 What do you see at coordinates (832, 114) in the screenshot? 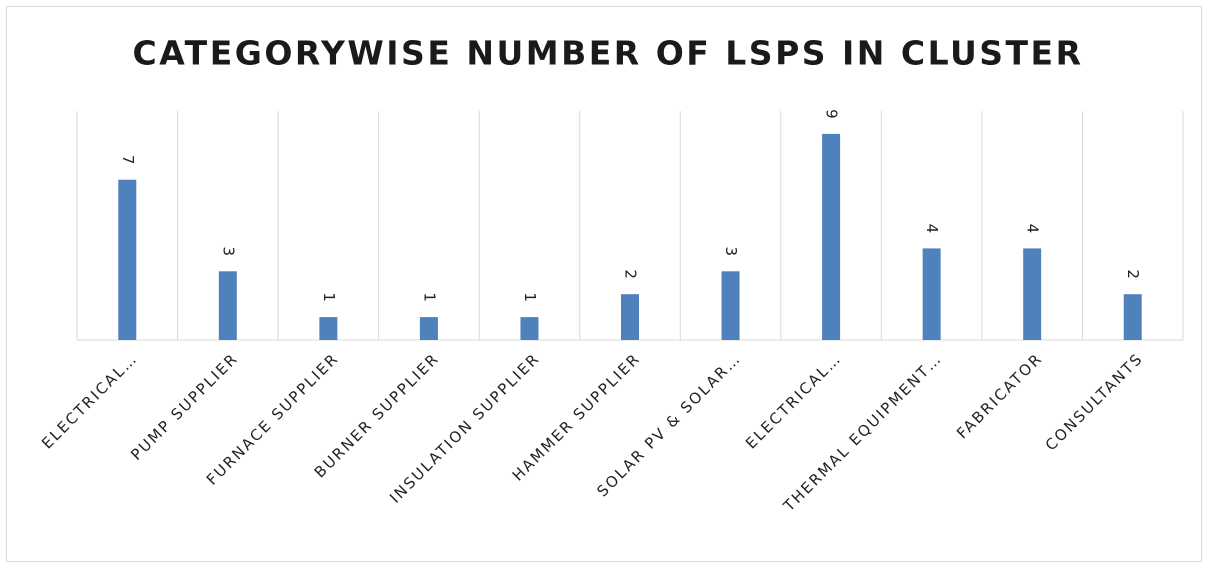
I see `value-label: 9` at bounding box center [832, 114].